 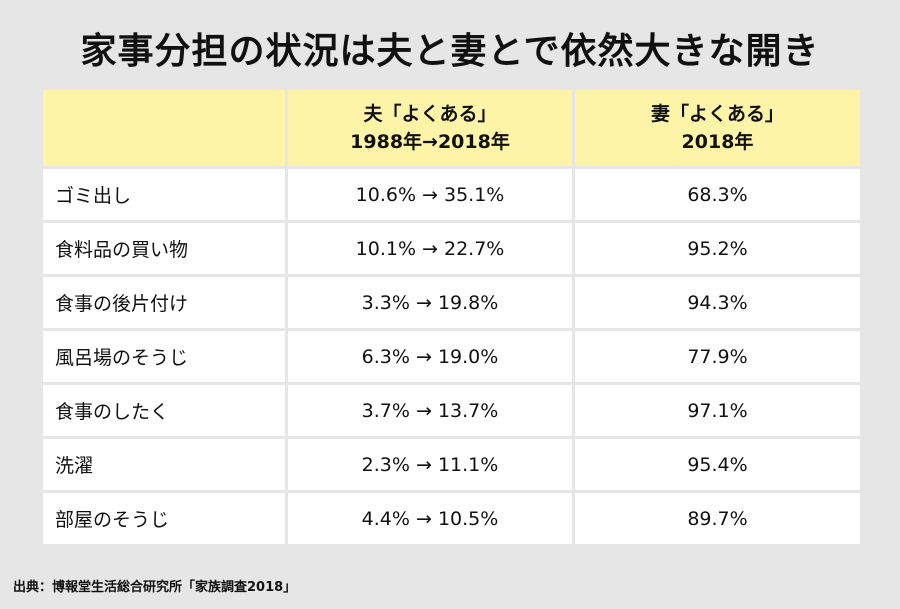 I want to click on header-wife-label: 妻「よくある」 2018年, so click(x=717, y=128).